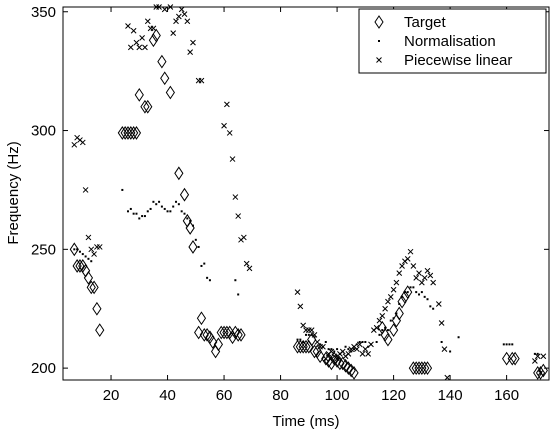 The width and height of the screenshot is (557, 437). I want to click on legend-label: Normalisation, so click(450, 41).